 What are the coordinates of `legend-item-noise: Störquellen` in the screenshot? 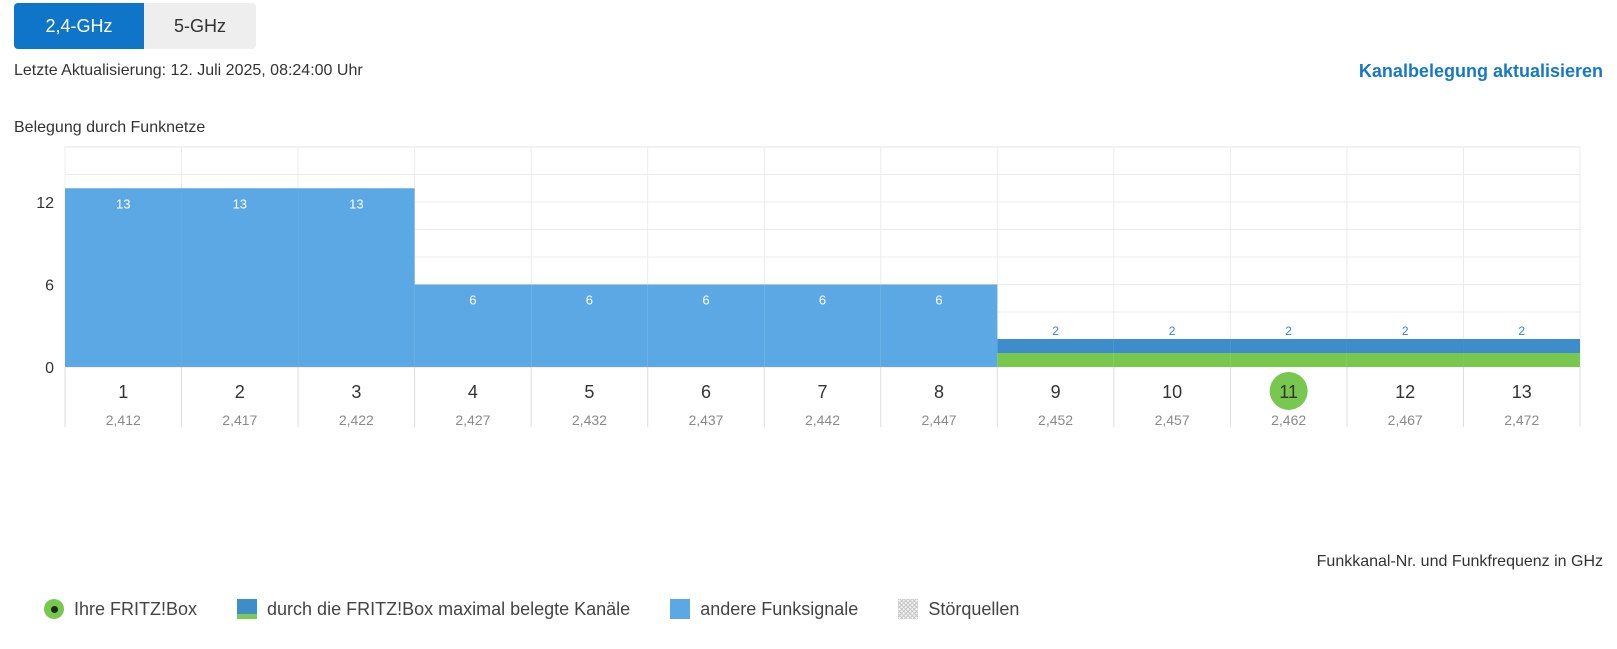 It's located at (958, 609).